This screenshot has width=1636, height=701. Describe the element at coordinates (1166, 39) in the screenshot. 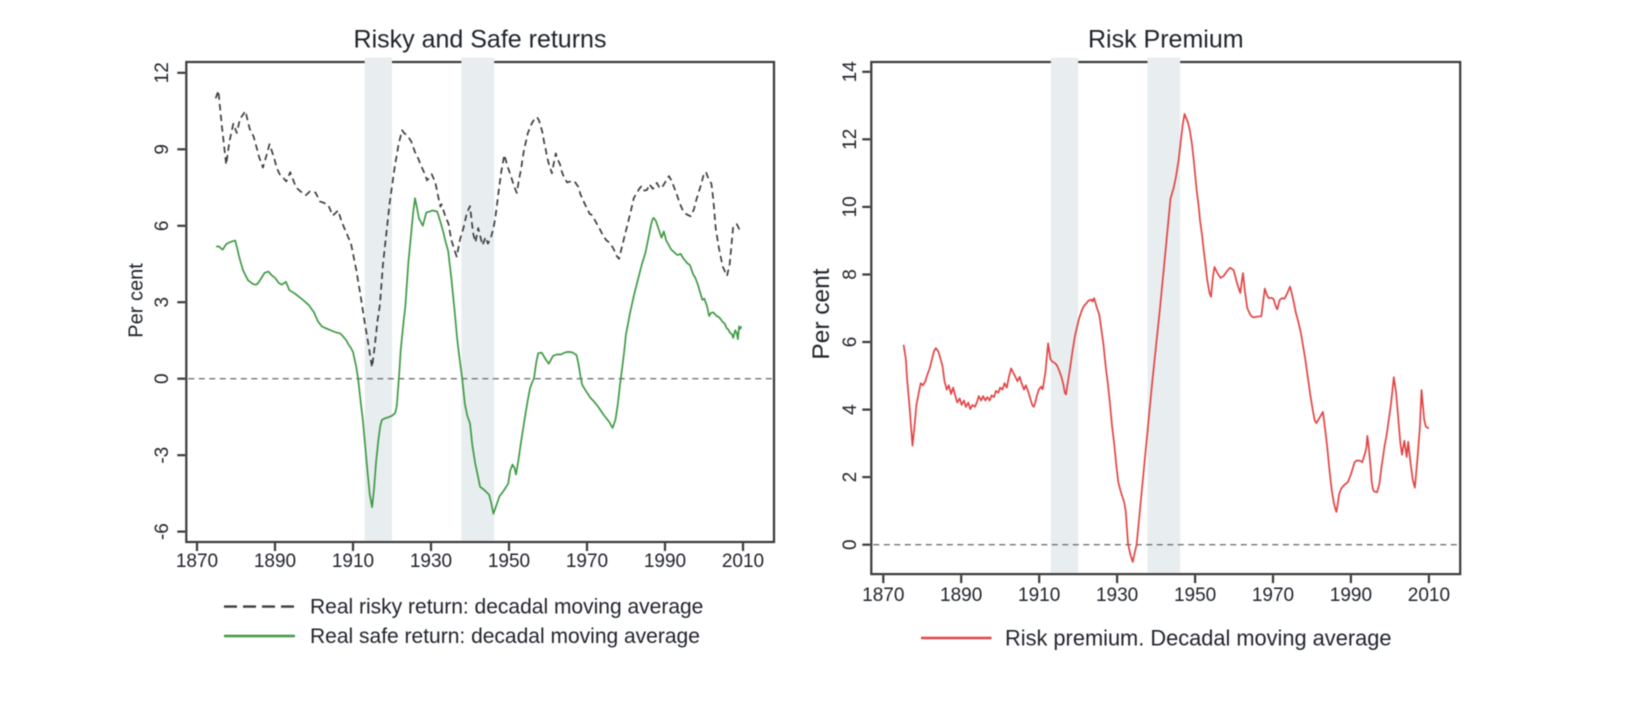

I see `svg-text: Risk Premium` at that location.